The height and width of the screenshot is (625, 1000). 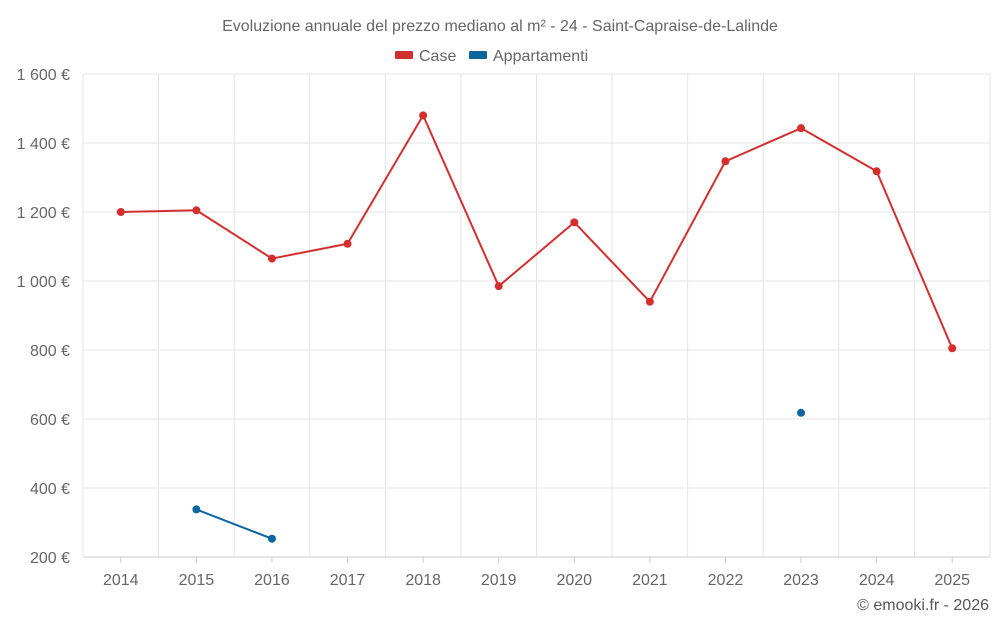 I want to click on data-point-case-2015, so click(x=196, y=210).